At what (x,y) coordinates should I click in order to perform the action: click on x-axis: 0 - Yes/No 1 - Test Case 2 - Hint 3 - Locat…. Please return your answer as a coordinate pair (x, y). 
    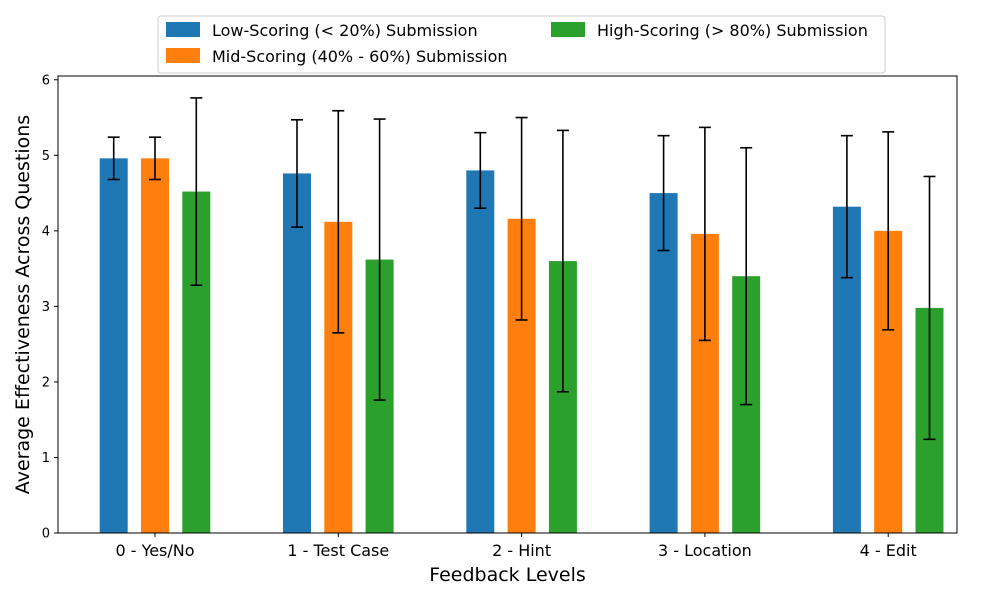
    Looking at the image, I should click on (516, 546).